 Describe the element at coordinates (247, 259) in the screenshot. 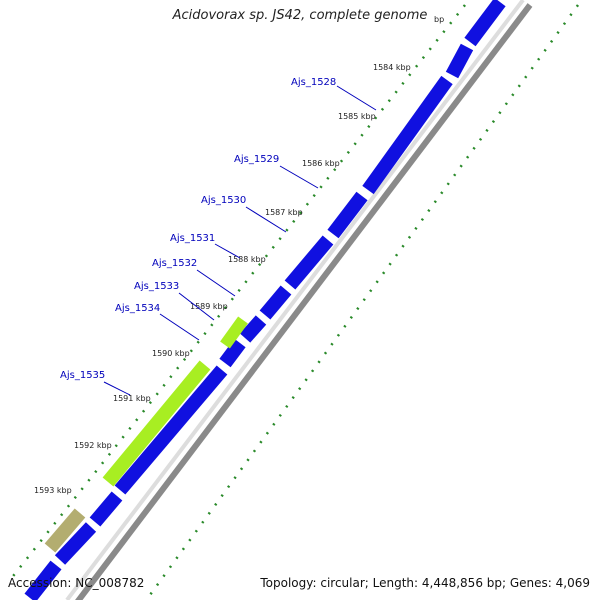

I see `scale-tick-label: 1588 kbp` at that location.